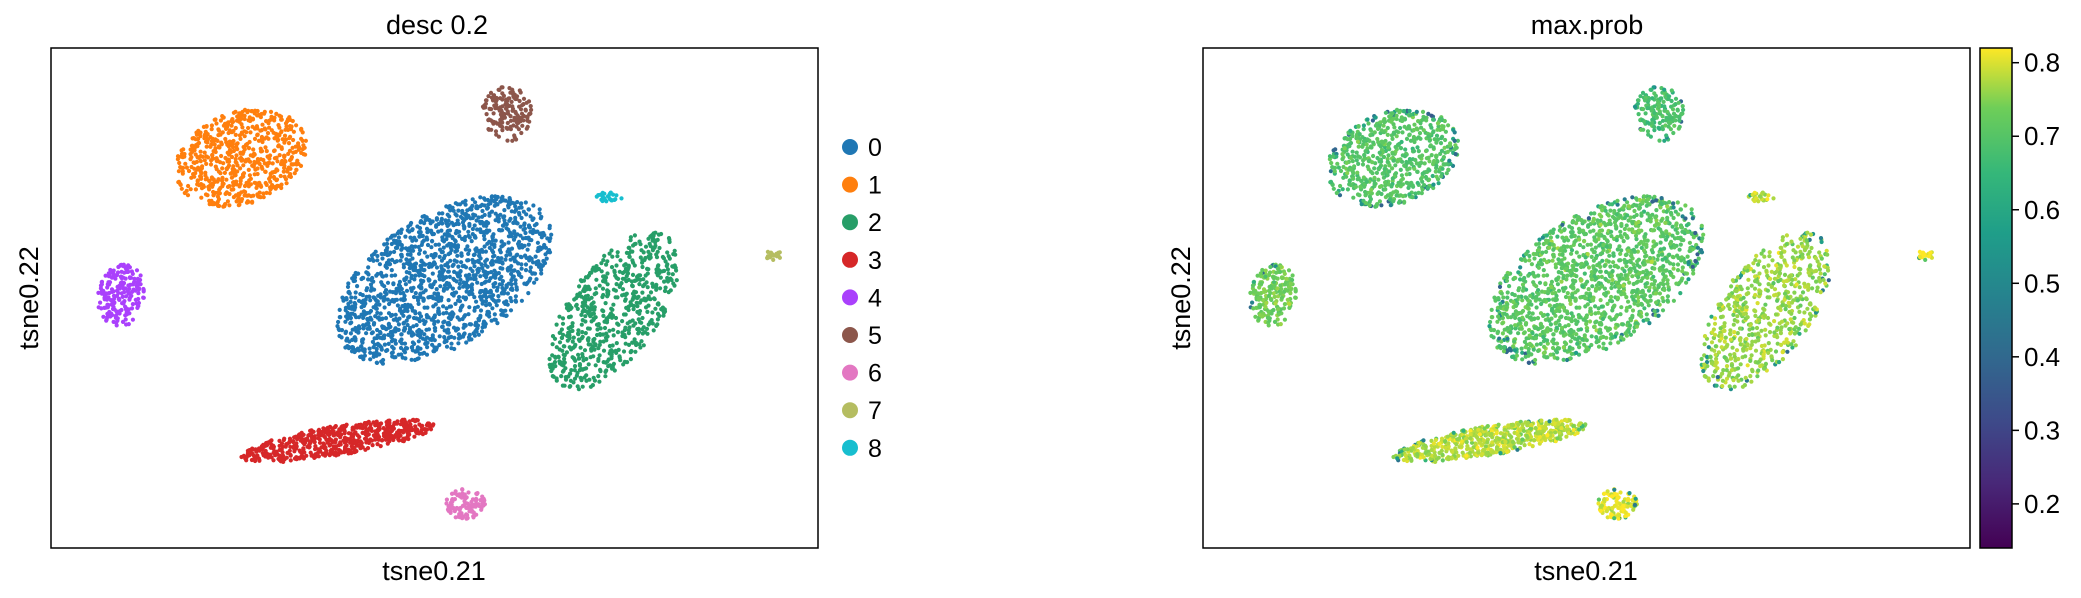  Describe the element at coordinates (875, 186) in the screenshot. I see `legend-label-1: 1` at that location.